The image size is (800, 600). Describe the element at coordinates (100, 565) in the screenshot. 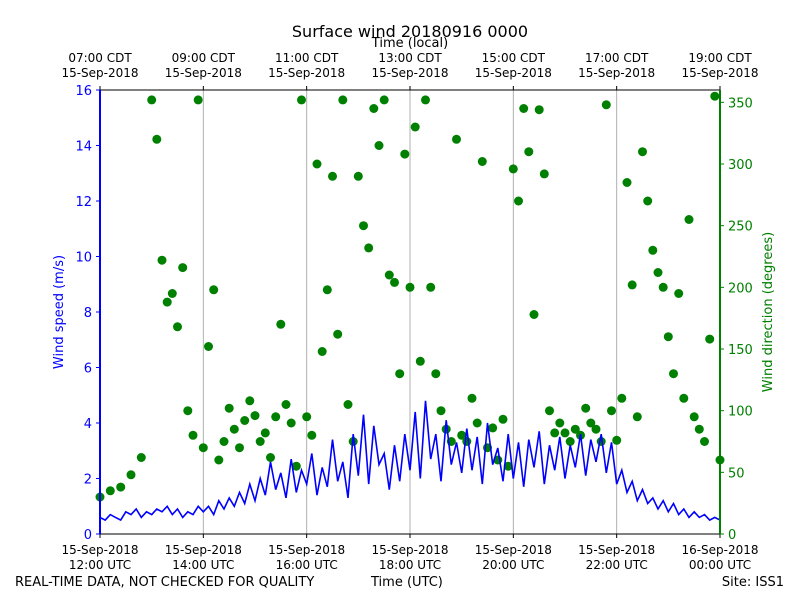

I see `x-tick-time: 12:00 UTC` at that location.